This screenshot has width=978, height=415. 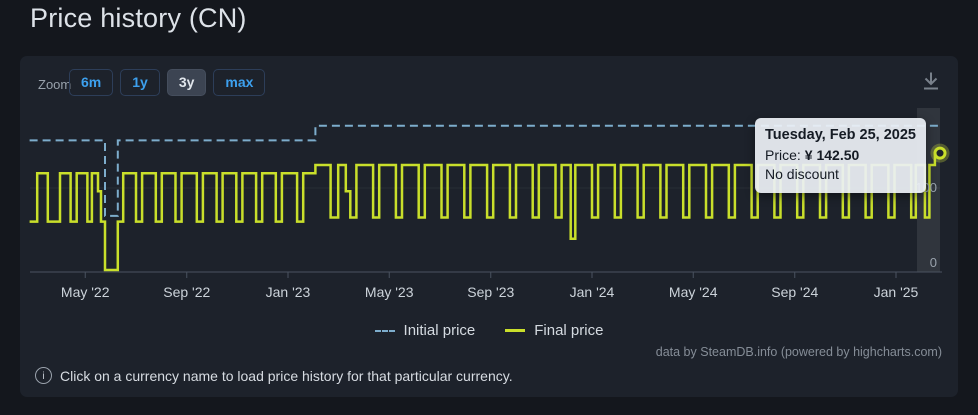 I want to click on legend-item-initial-price: Initial price, so click(x=425, y=330).